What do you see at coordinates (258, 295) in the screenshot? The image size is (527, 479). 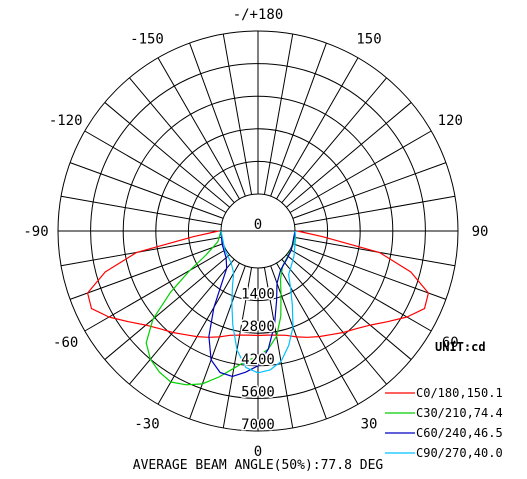 I see `radial-tick-label: 1400` at bounding box center [258, 295].